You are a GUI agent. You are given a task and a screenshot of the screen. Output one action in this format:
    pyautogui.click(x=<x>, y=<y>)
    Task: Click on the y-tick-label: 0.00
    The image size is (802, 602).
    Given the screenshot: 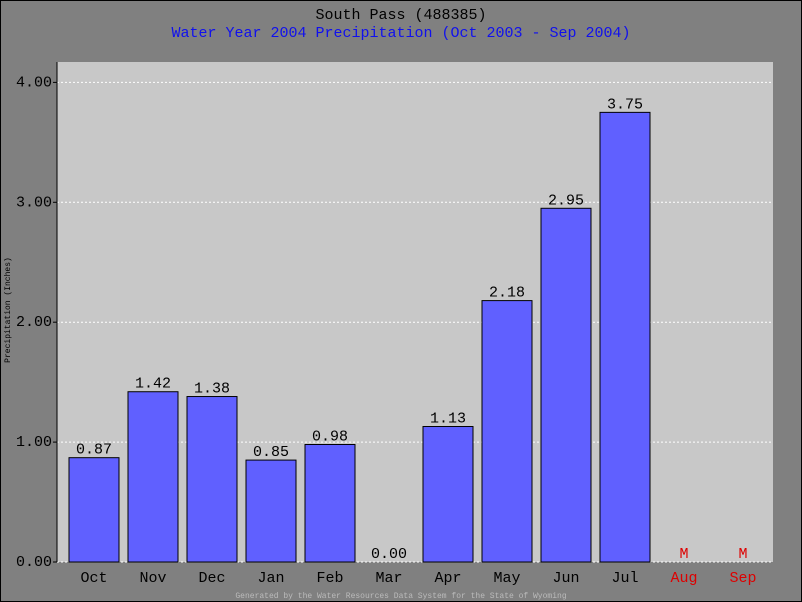 What is the action you would take?
    pyautogui.click(x=34, y=562)
    